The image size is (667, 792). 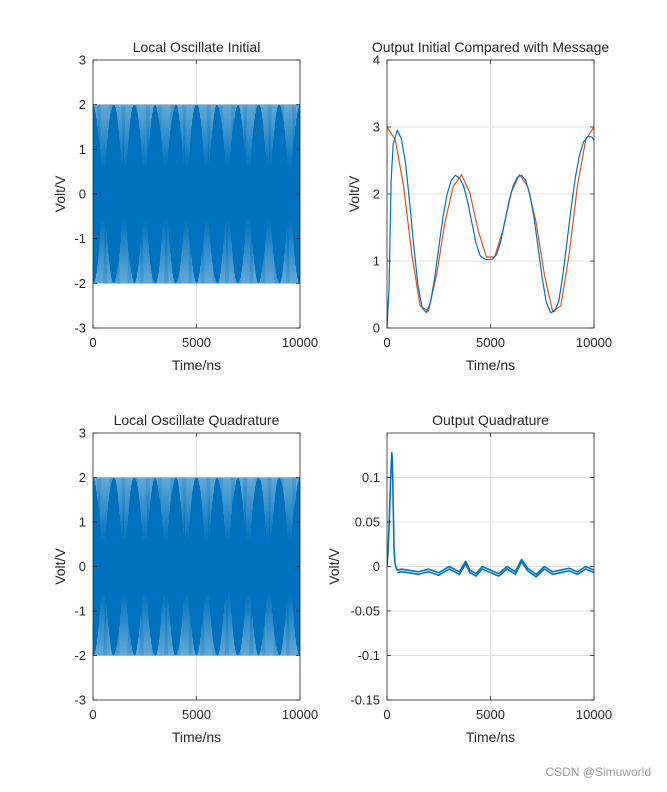 I want to click on y-tick-label: 4, so click(x=376, y=60).